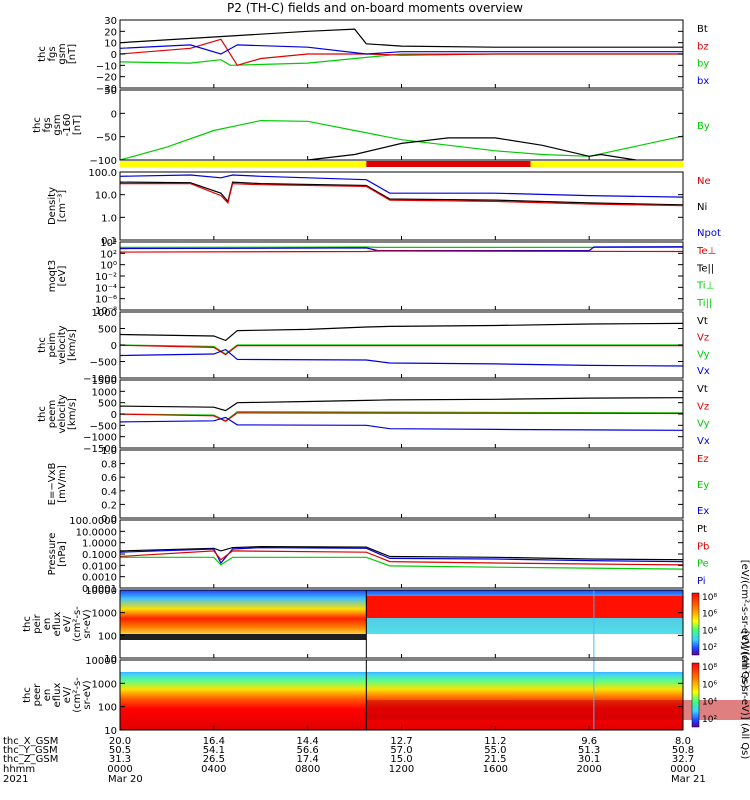 This screenshot has height=800, width=750. What do you see at coordinates (62, 413) in the screenshot?
I see `peem-ylabel-line: velocity` at bounding box center [62, 413].